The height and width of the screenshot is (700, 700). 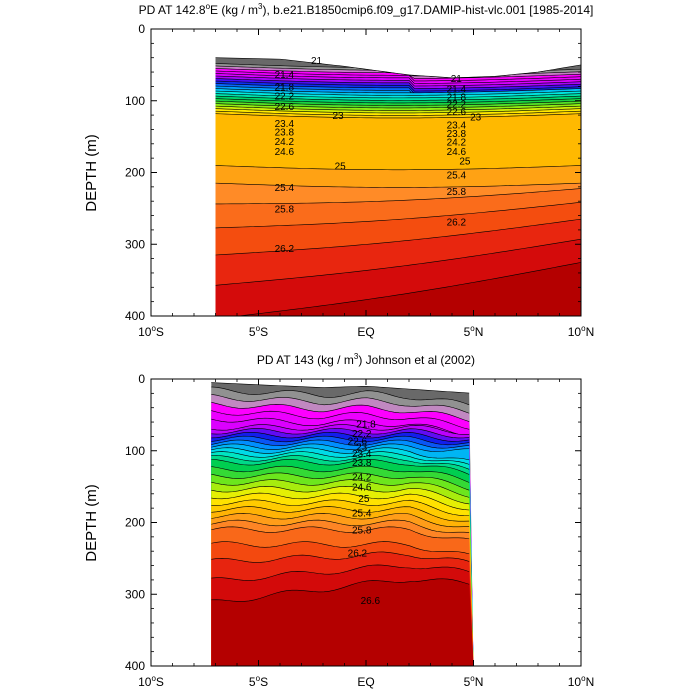 What do you see at coordinates (371, 601) in the screenshot?
I see `contour-label: 26.6` at bounding box center [371, 601].